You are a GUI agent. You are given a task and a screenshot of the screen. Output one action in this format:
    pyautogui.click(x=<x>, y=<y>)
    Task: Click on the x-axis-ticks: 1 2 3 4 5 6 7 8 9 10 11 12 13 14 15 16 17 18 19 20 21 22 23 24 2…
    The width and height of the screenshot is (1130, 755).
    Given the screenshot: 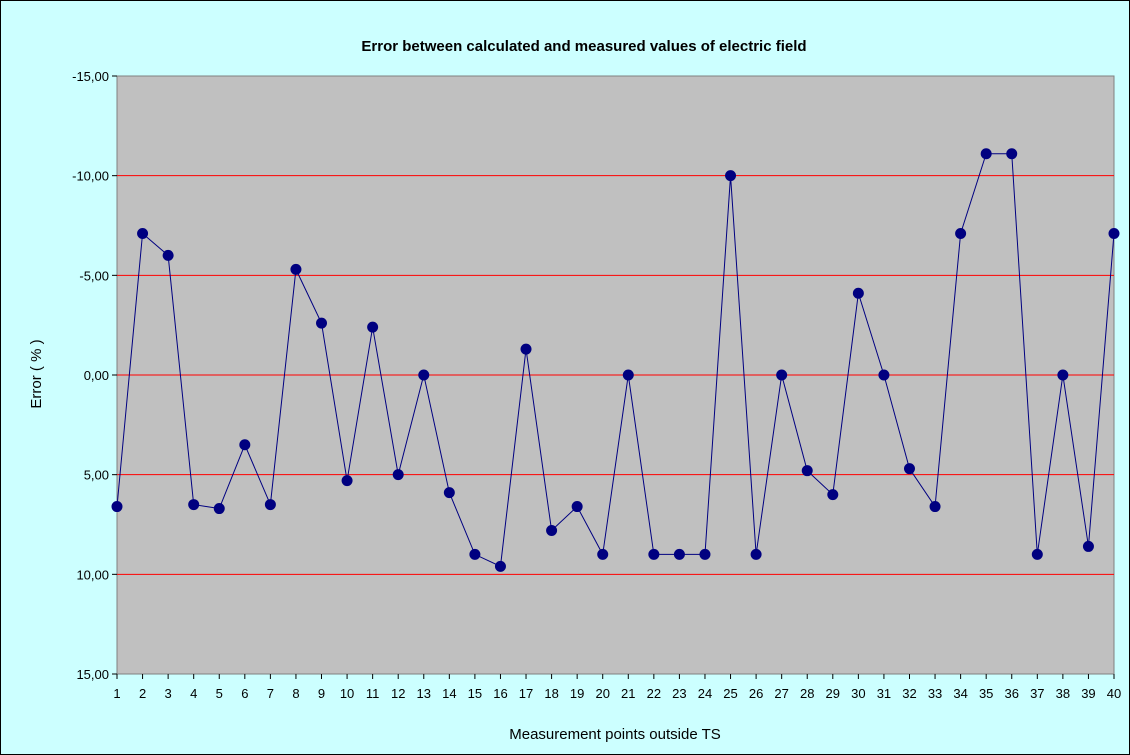 What is the action you would take?
    pyautogui.click(x=617, y=687)
    